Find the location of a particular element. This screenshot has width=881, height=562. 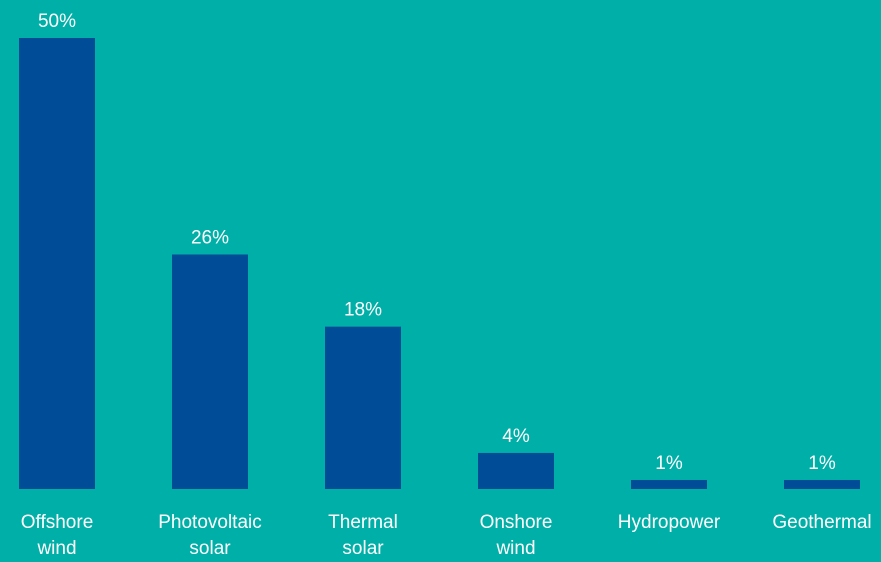

category-label-1-line-1: solar is located at coordinates (210, 548).